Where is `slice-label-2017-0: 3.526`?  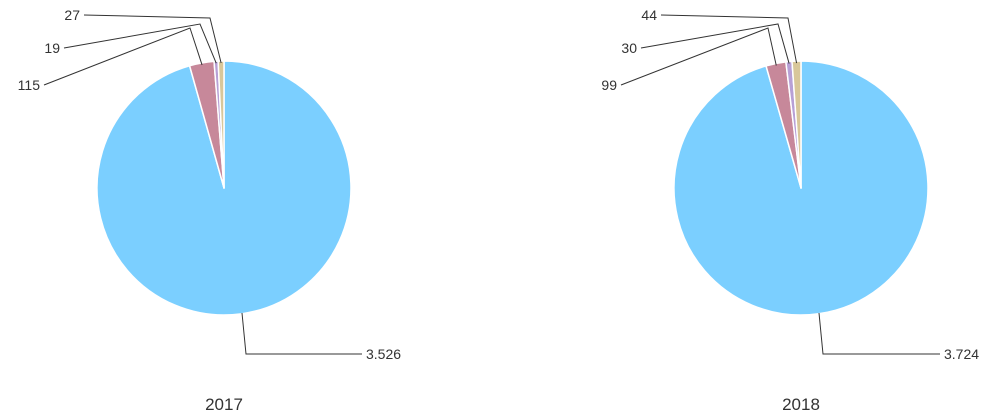
slice-label-2017-0: 3.526 is located at coordinates (383, 354).